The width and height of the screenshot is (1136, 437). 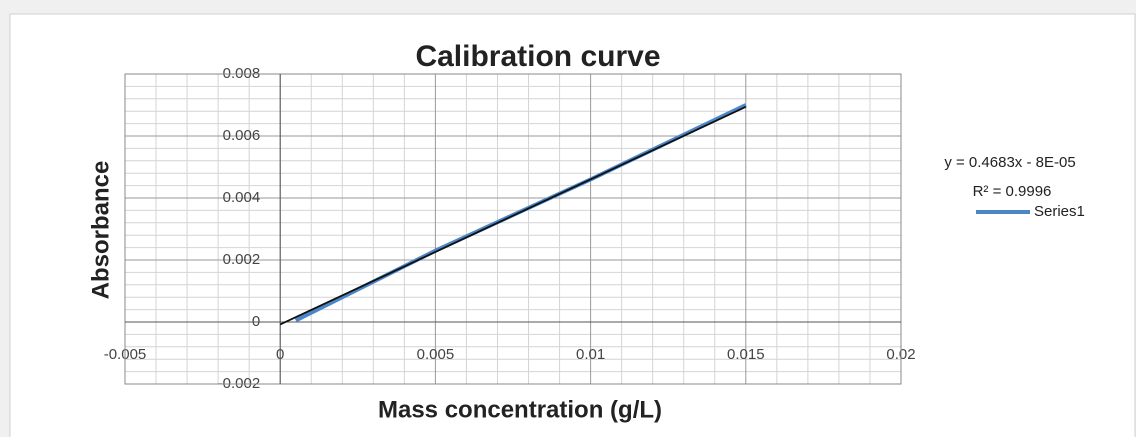 I want to click on x-tick-label: 0.01, so click(x=590, y=354).